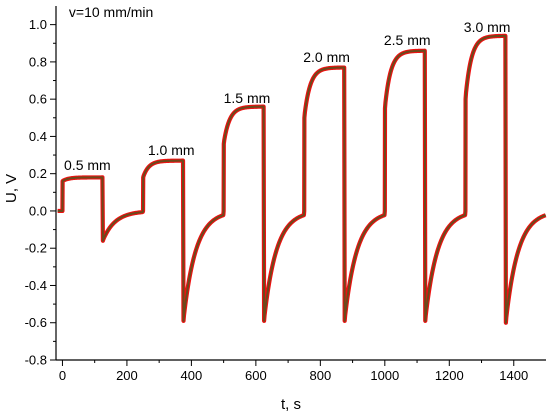 Image resolution: width=550 pixels, height=417 pixels. Describe the element at coordinates (38, 136) in the screenshot. I see `y-tick-label: 0.4` at that location.